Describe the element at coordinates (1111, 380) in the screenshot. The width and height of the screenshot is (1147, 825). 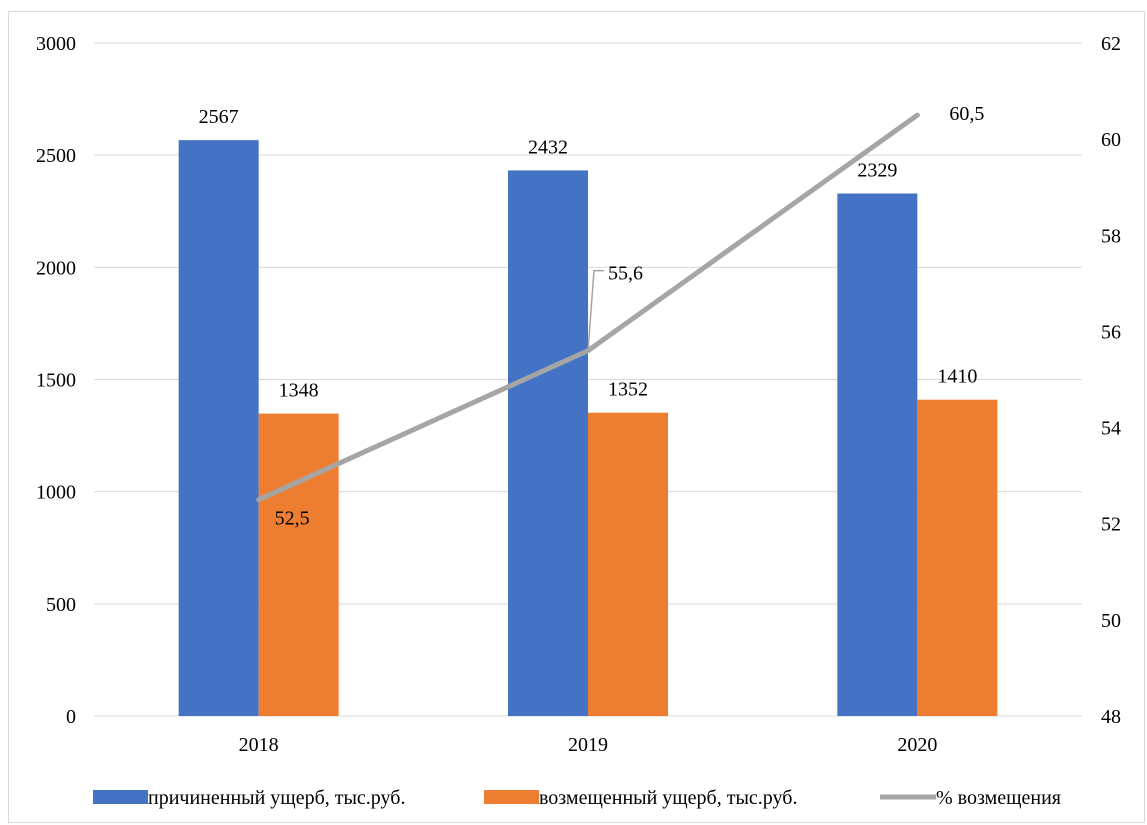
I see `right-axis-ticks: 48 50 52 54 56 58 60 62` at that location.